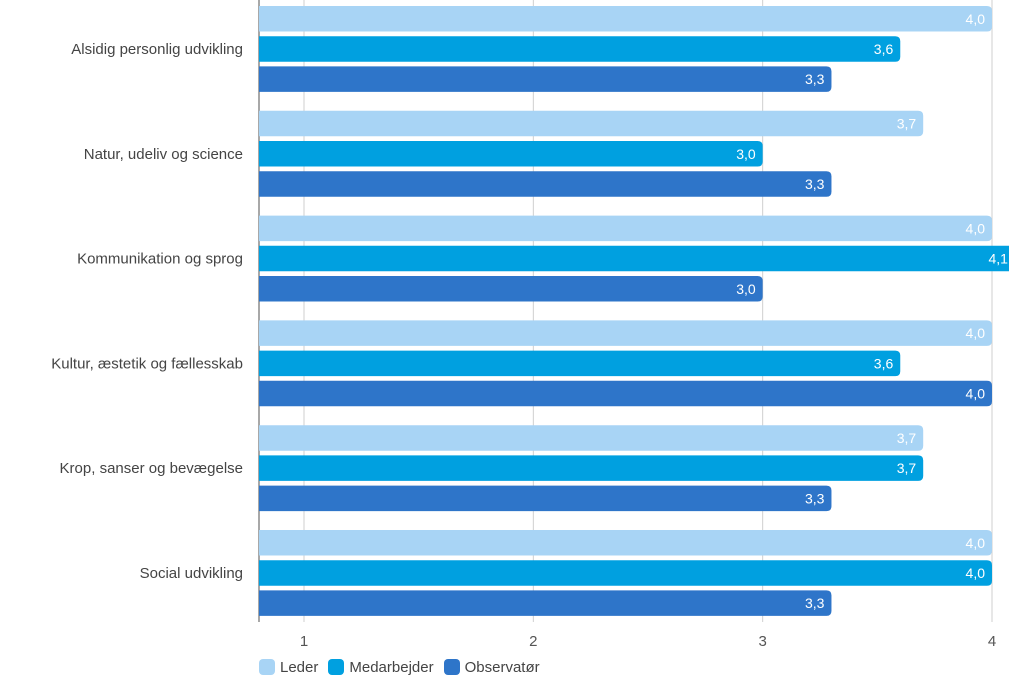 The height and width of the screenshot is (679, 1009). I want to click on data-label-medarbejder: 3,0, so click(746, 154).